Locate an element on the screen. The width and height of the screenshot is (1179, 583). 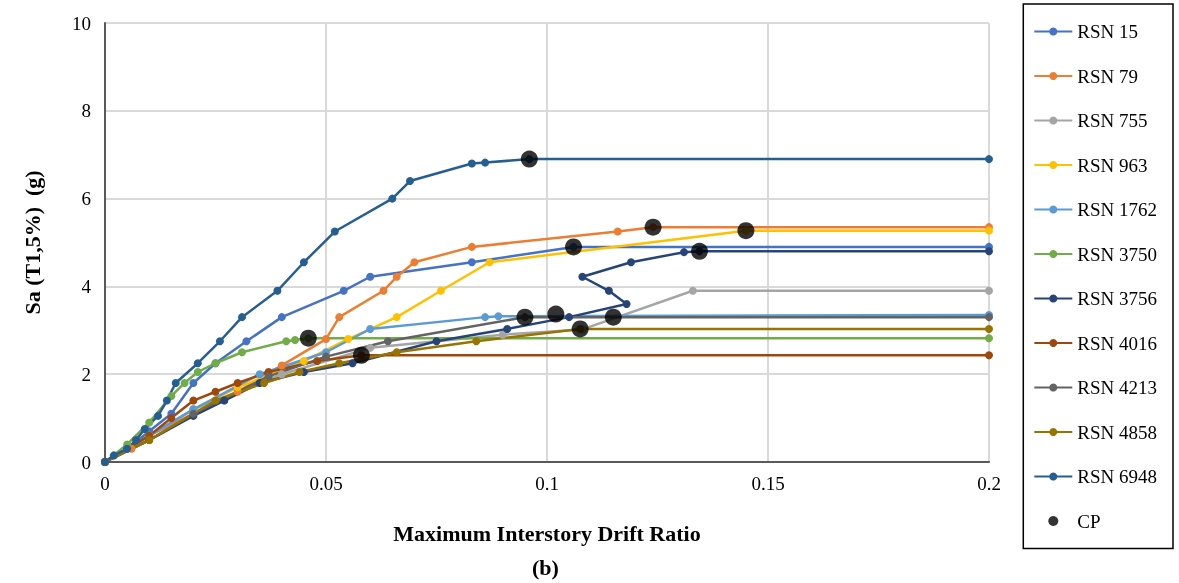
y-tick-label: 2 is located at coordinates (86, 374).